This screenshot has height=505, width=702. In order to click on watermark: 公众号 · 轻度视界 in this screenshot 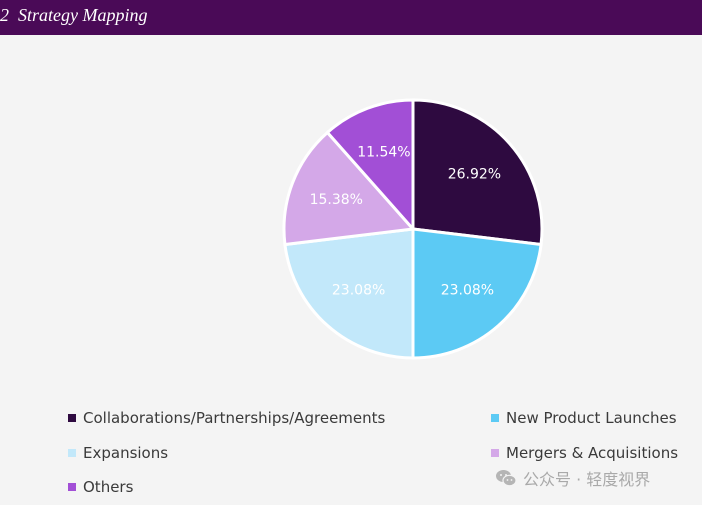, I will do `click(572, 478)`.